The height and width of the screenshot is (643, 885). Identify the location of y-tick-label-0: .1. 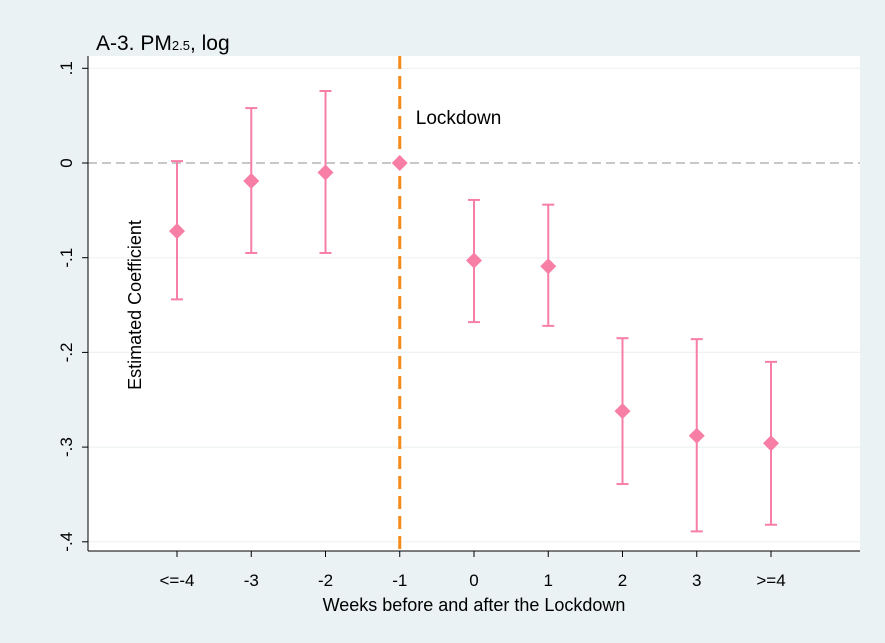
(66, 68).